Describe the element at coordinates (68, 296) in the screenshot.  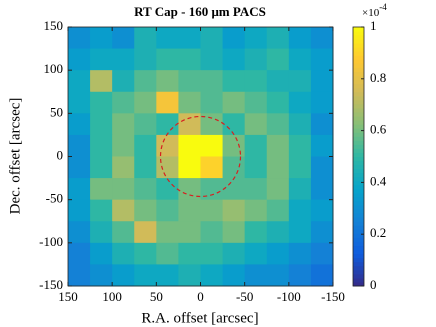
I see `x-tick-label: 150` at that location.